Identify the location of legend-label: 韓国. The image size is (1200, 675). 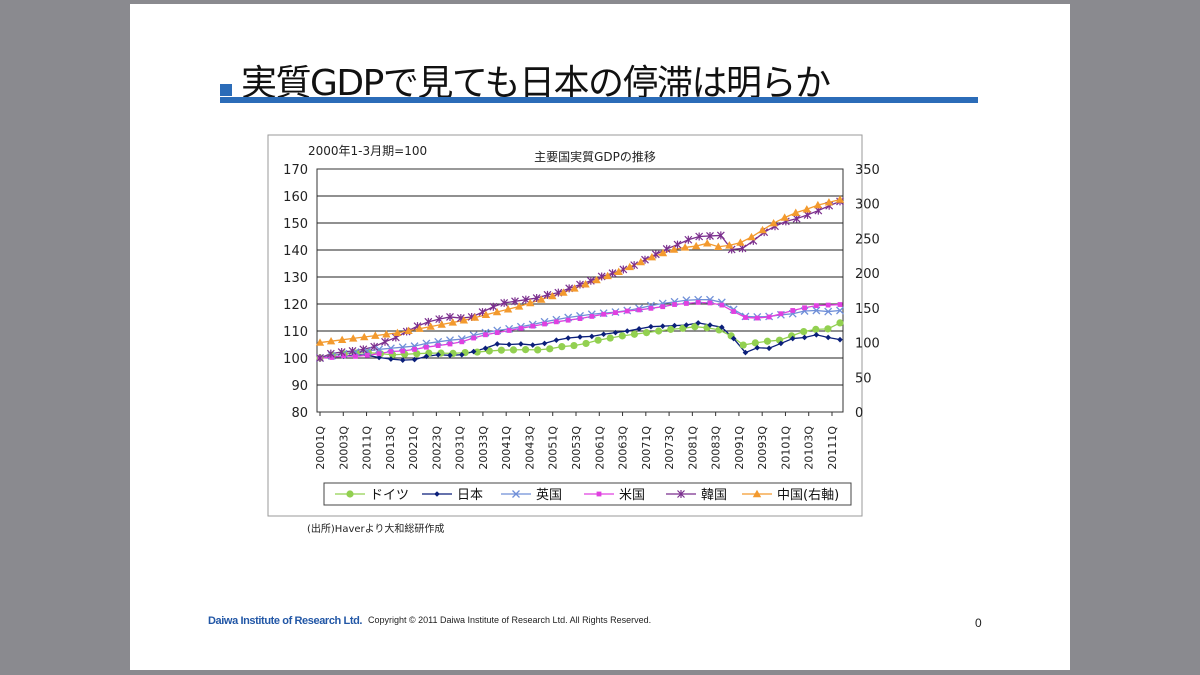
(714, 495).